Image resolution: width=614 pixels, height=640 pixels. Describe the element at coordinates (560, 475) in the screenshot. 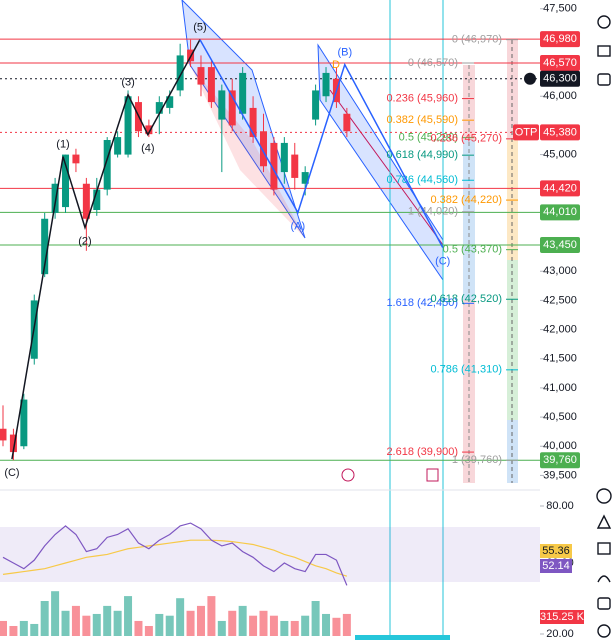

I see `y-tick-label: 39,500` at that location.